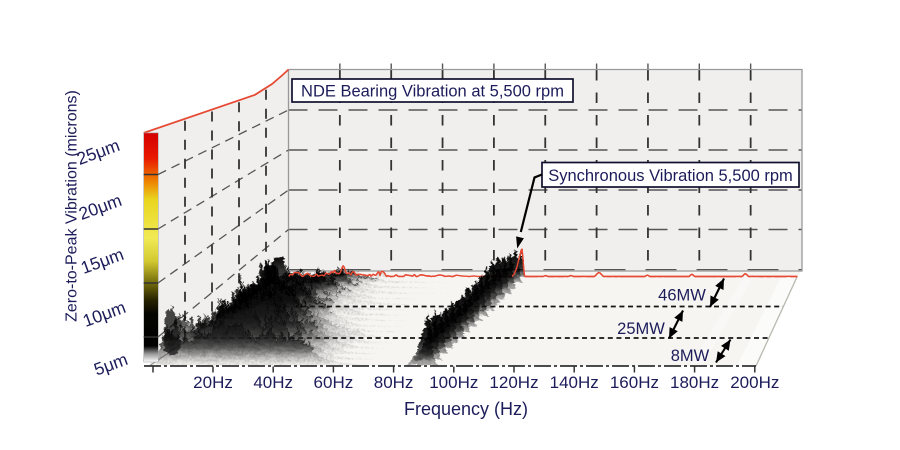 The height and width of the screenshot is (450, 900). Describe the element at coordinates (432, 92) in the screenshot. I see `svg-text:NDE Bearing Vibration at 5,500: NDE Bearing Vibration at 5,500 rpm` at that location.